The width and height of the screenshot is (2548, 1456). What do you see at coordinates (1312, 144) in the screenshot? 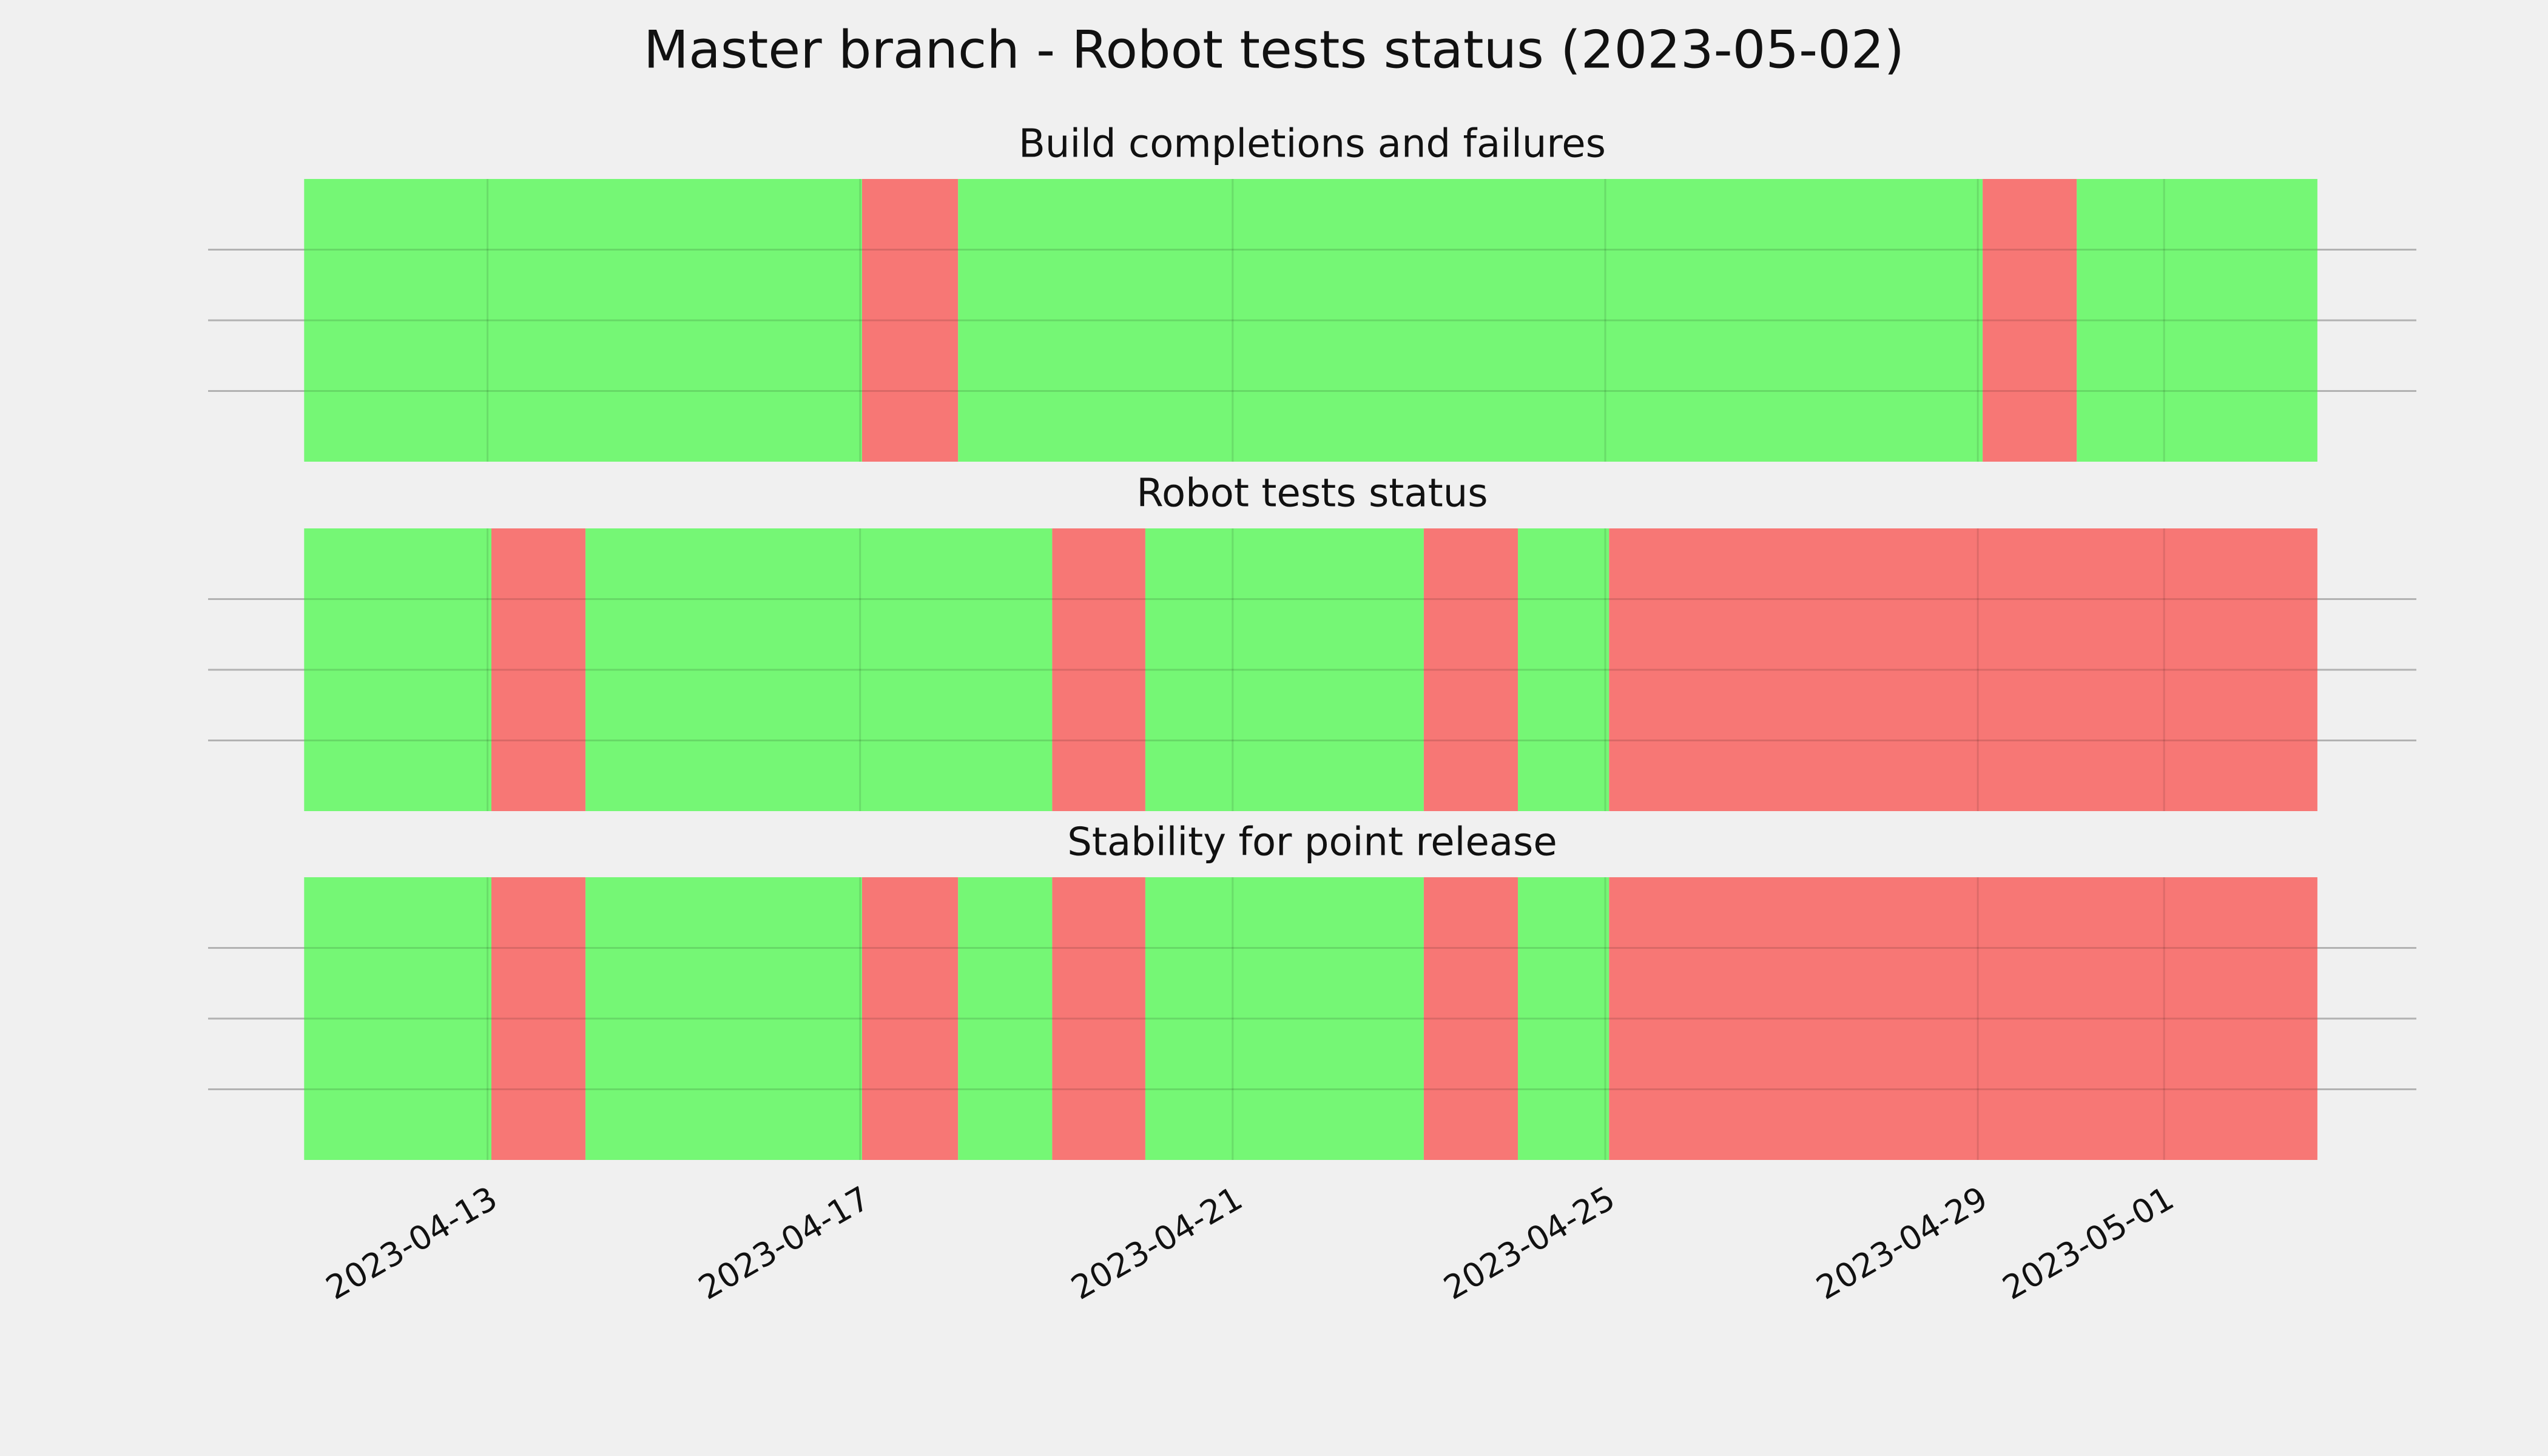
I see `panel-title: Build completions and failures` at bounding box center [1312, 144].